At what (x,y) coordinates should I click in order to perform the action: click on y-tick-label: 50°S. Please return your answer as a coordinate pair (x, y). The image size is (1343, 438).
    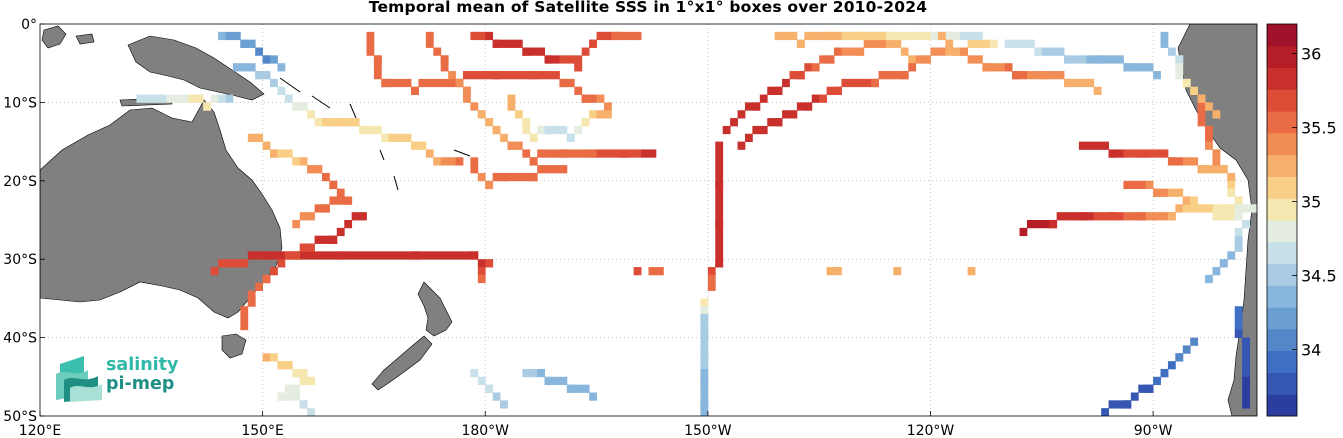
    Looking at the image, I should click on (20, 417).